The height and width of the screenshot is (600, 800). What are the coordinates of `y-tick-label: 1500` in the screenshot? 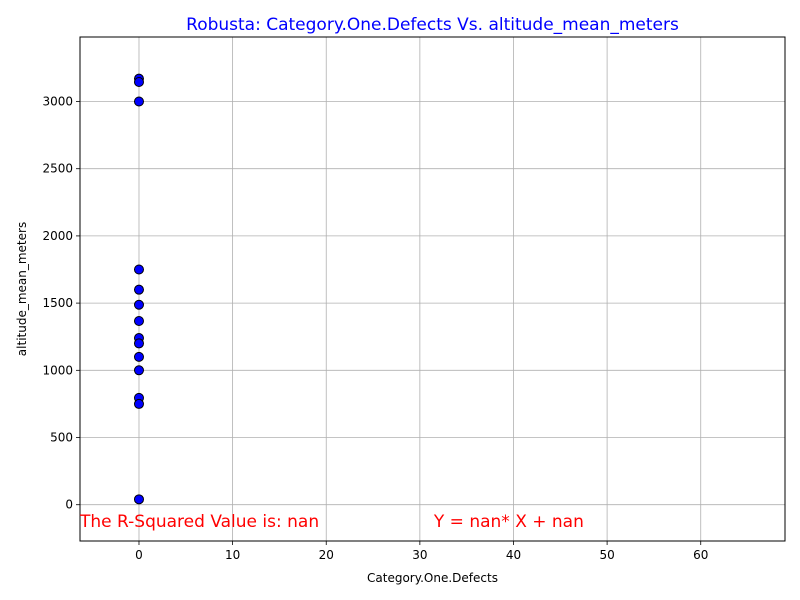 It's located at (57, 303).